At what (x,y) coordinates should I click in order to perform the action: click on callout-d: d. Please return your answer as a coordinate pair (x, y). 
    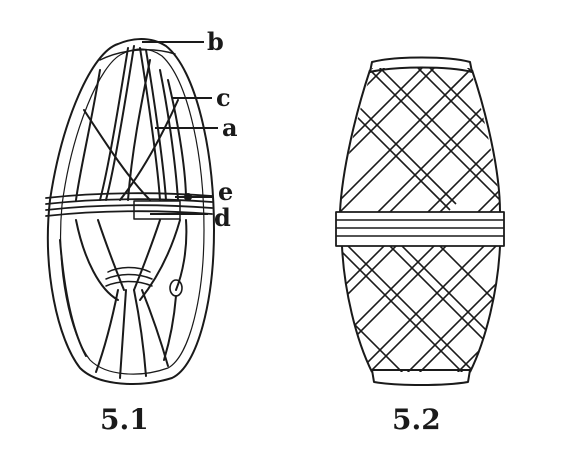
    Looking at the image, I should click on (222, 217).